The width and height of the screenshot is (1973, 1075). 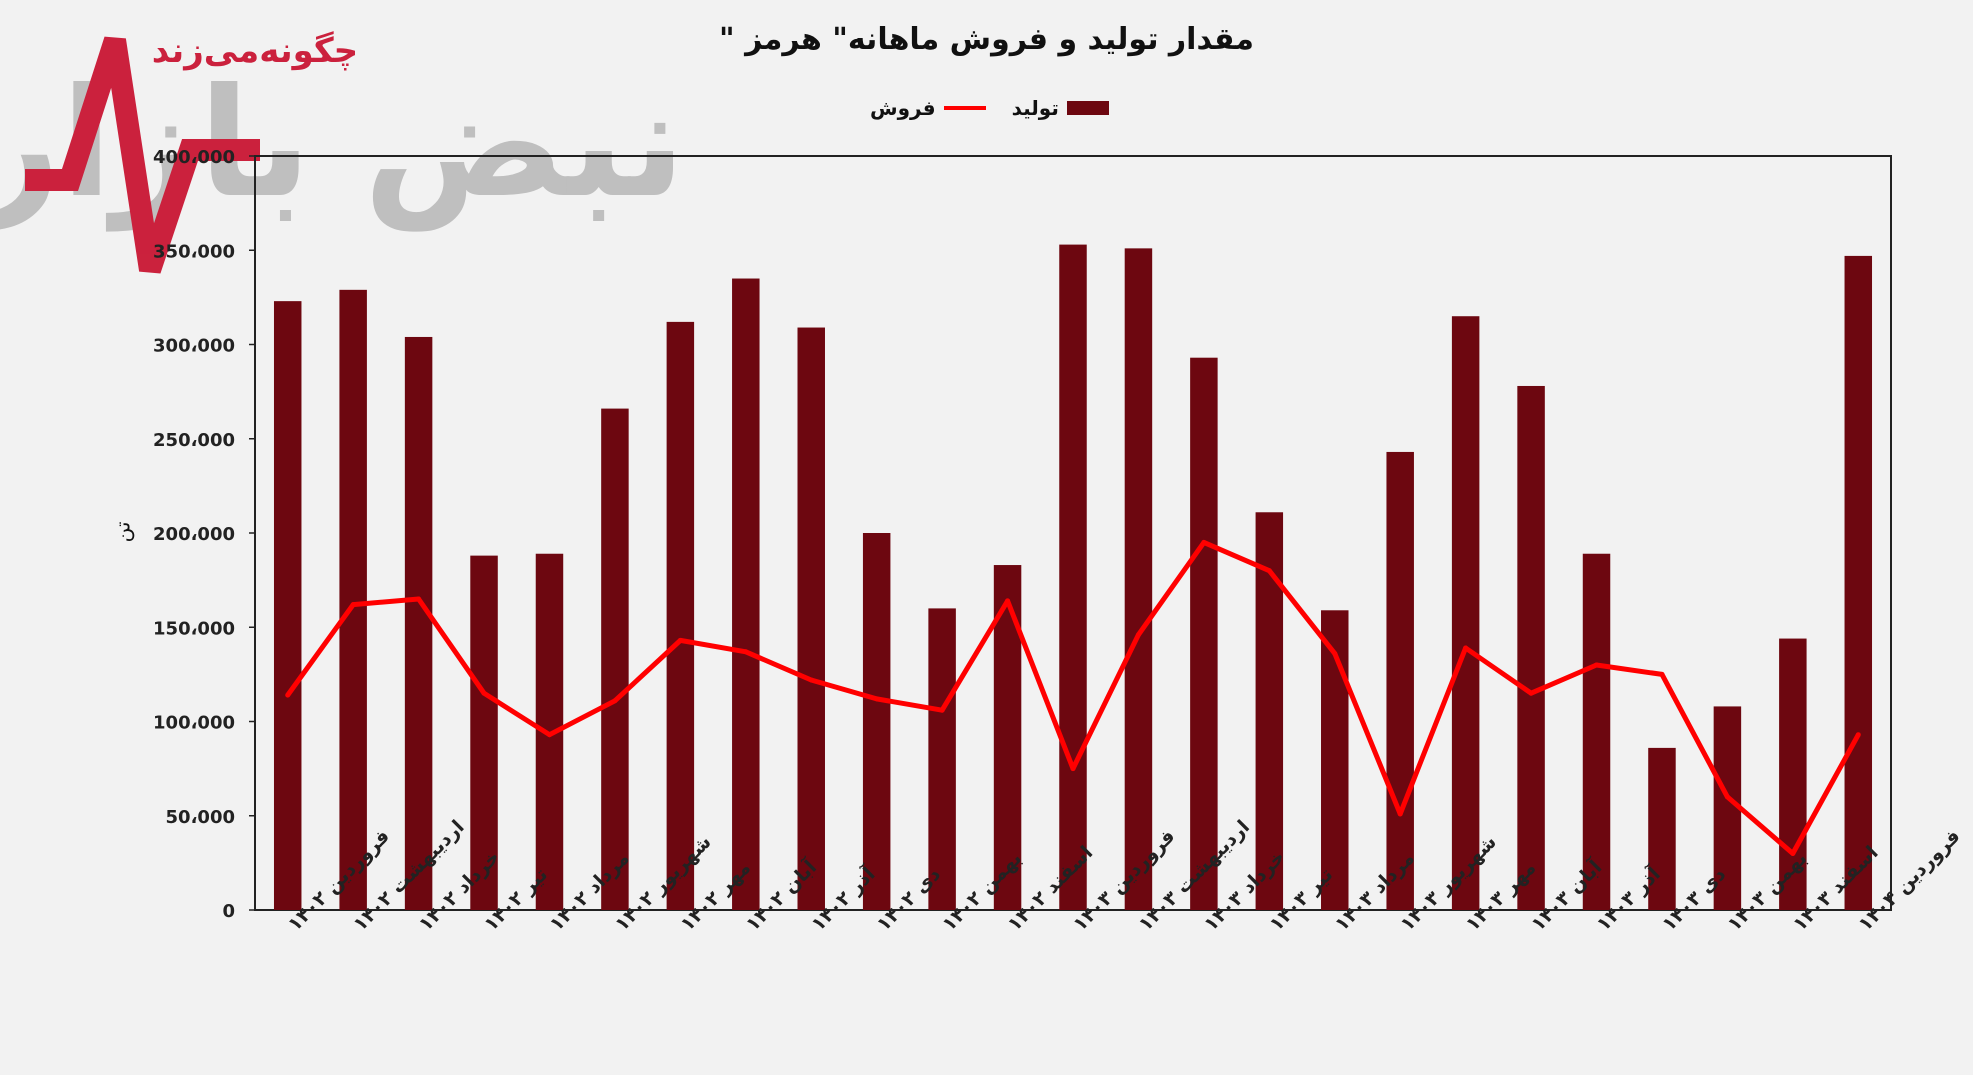 I want to click on y-tick-label: 0, so click(x=228, y=911).